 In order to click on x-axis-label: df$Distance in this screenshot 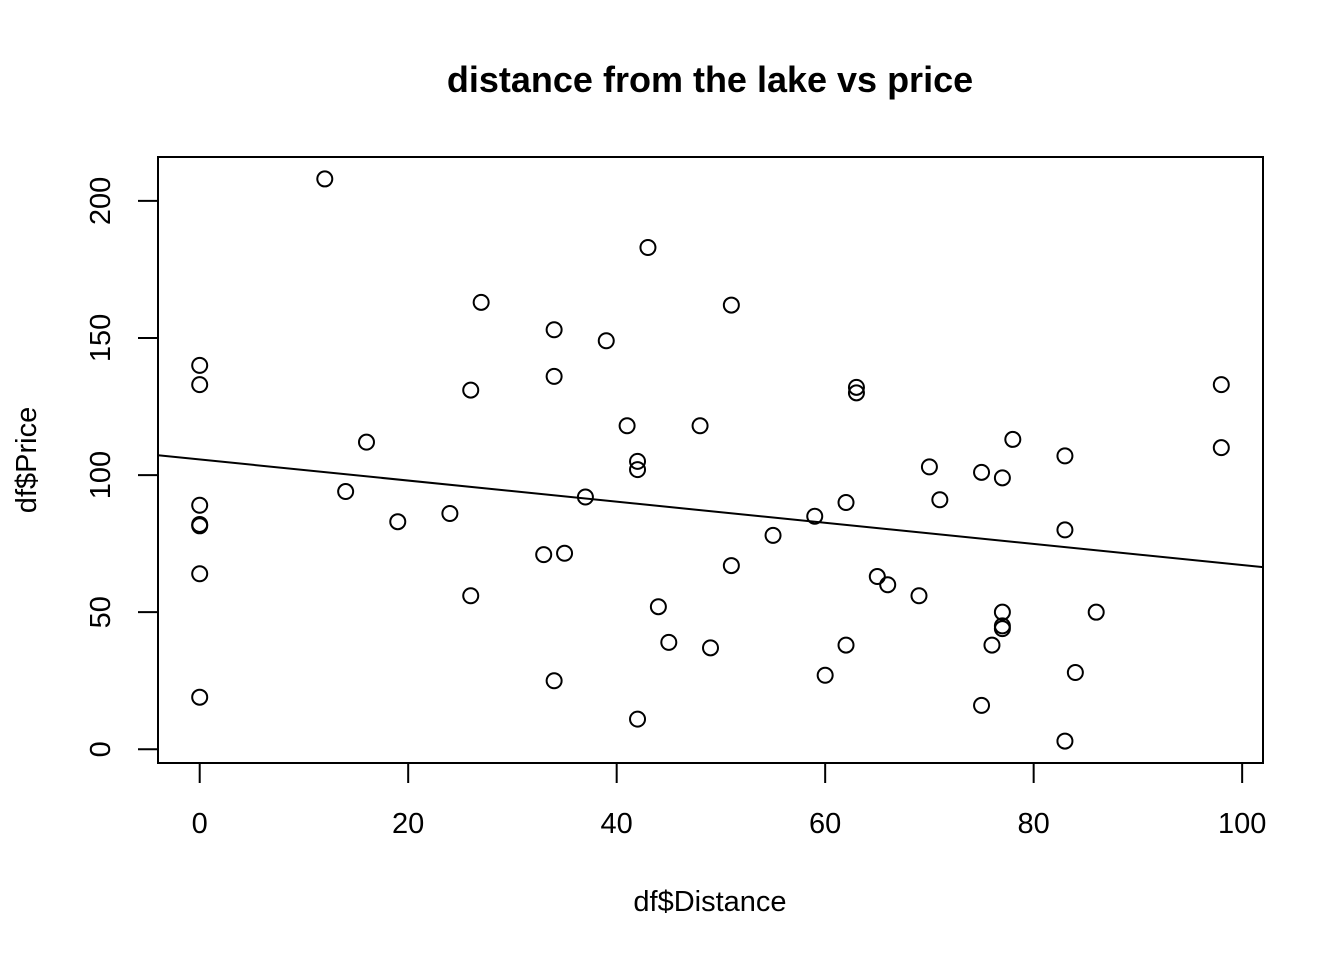, I will do `click(709, 902)`.